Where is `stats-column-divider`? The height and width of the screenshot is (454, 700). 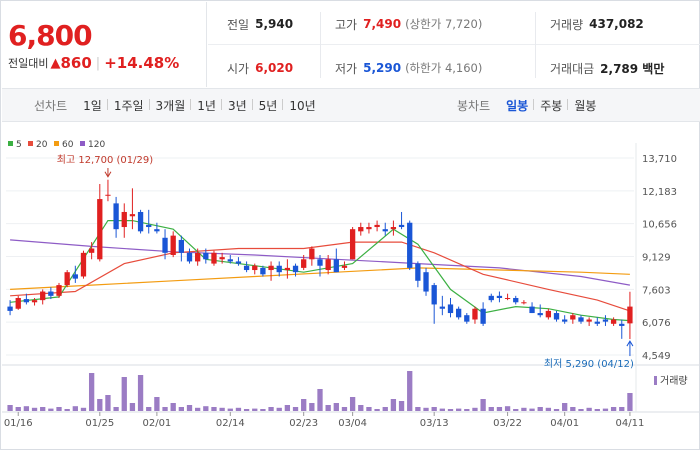 stats-column-divider is located at coordinates (320, 45).